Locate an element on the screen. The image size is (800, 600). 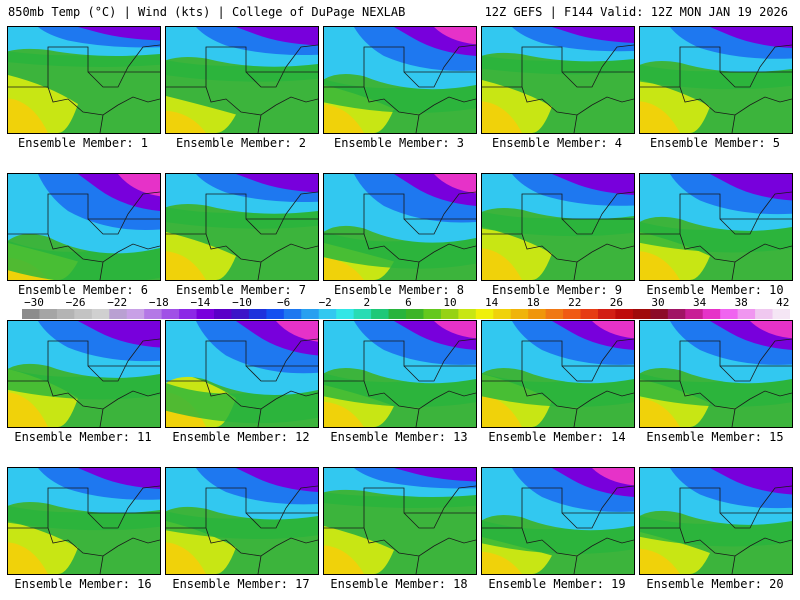
colorbar-tick-label: −2 is located at coordinates (325, 302).